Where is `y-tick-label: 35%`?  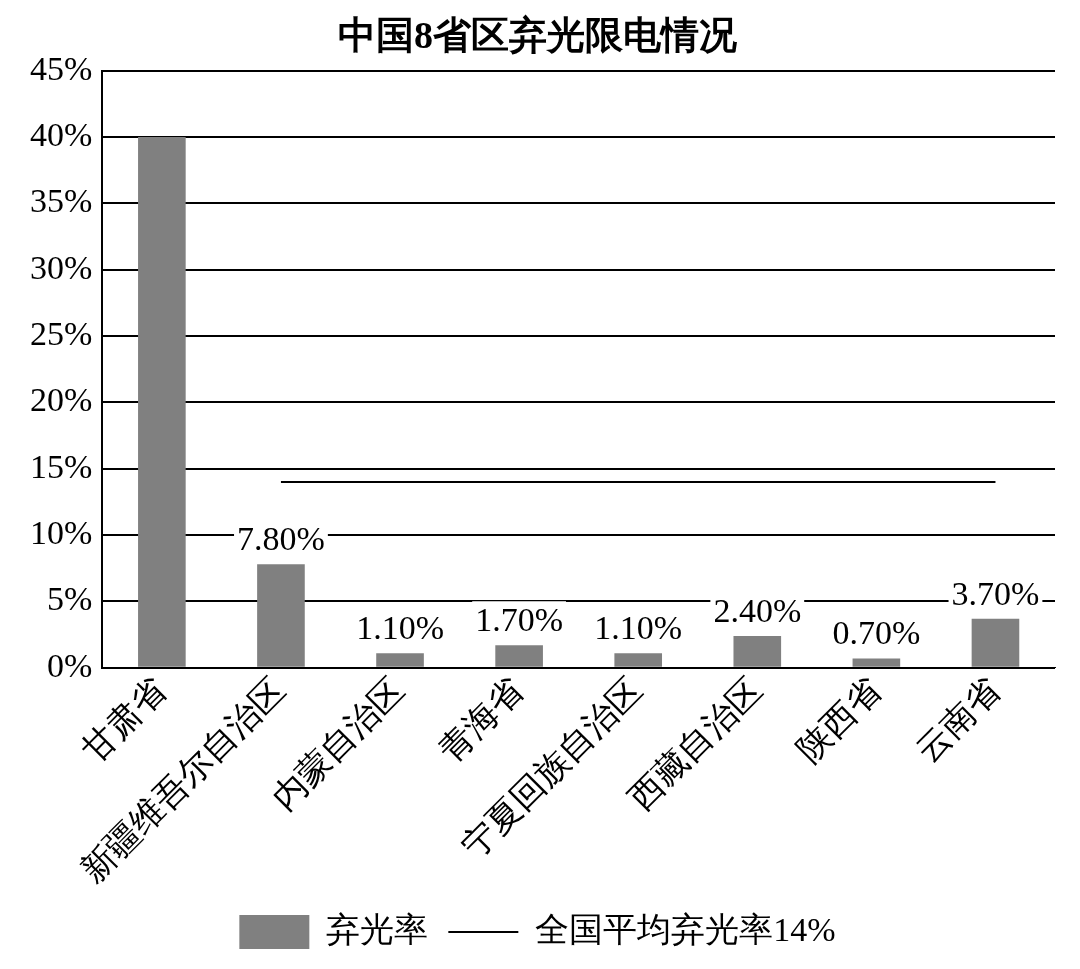 y-tick-label: 35% is located at coordinates (61, 201).